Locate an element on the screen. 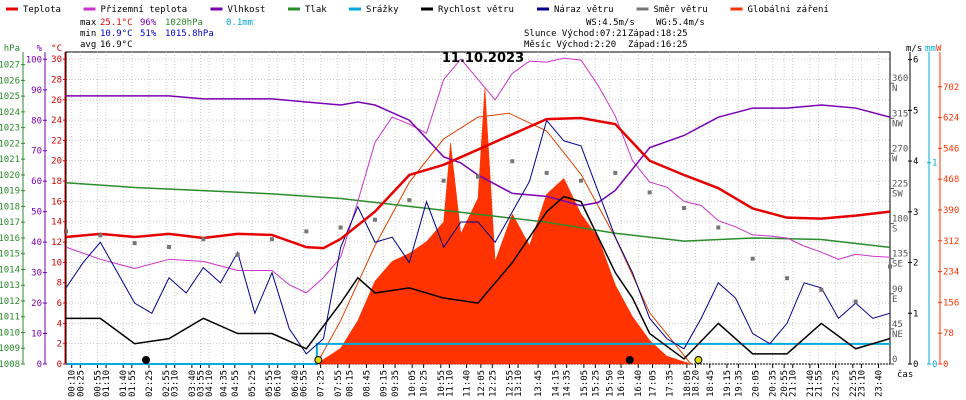 The height and width of the screenshot is (400, 966). wind-speed-tick-label: 1 is located at coordinates (915, 314).